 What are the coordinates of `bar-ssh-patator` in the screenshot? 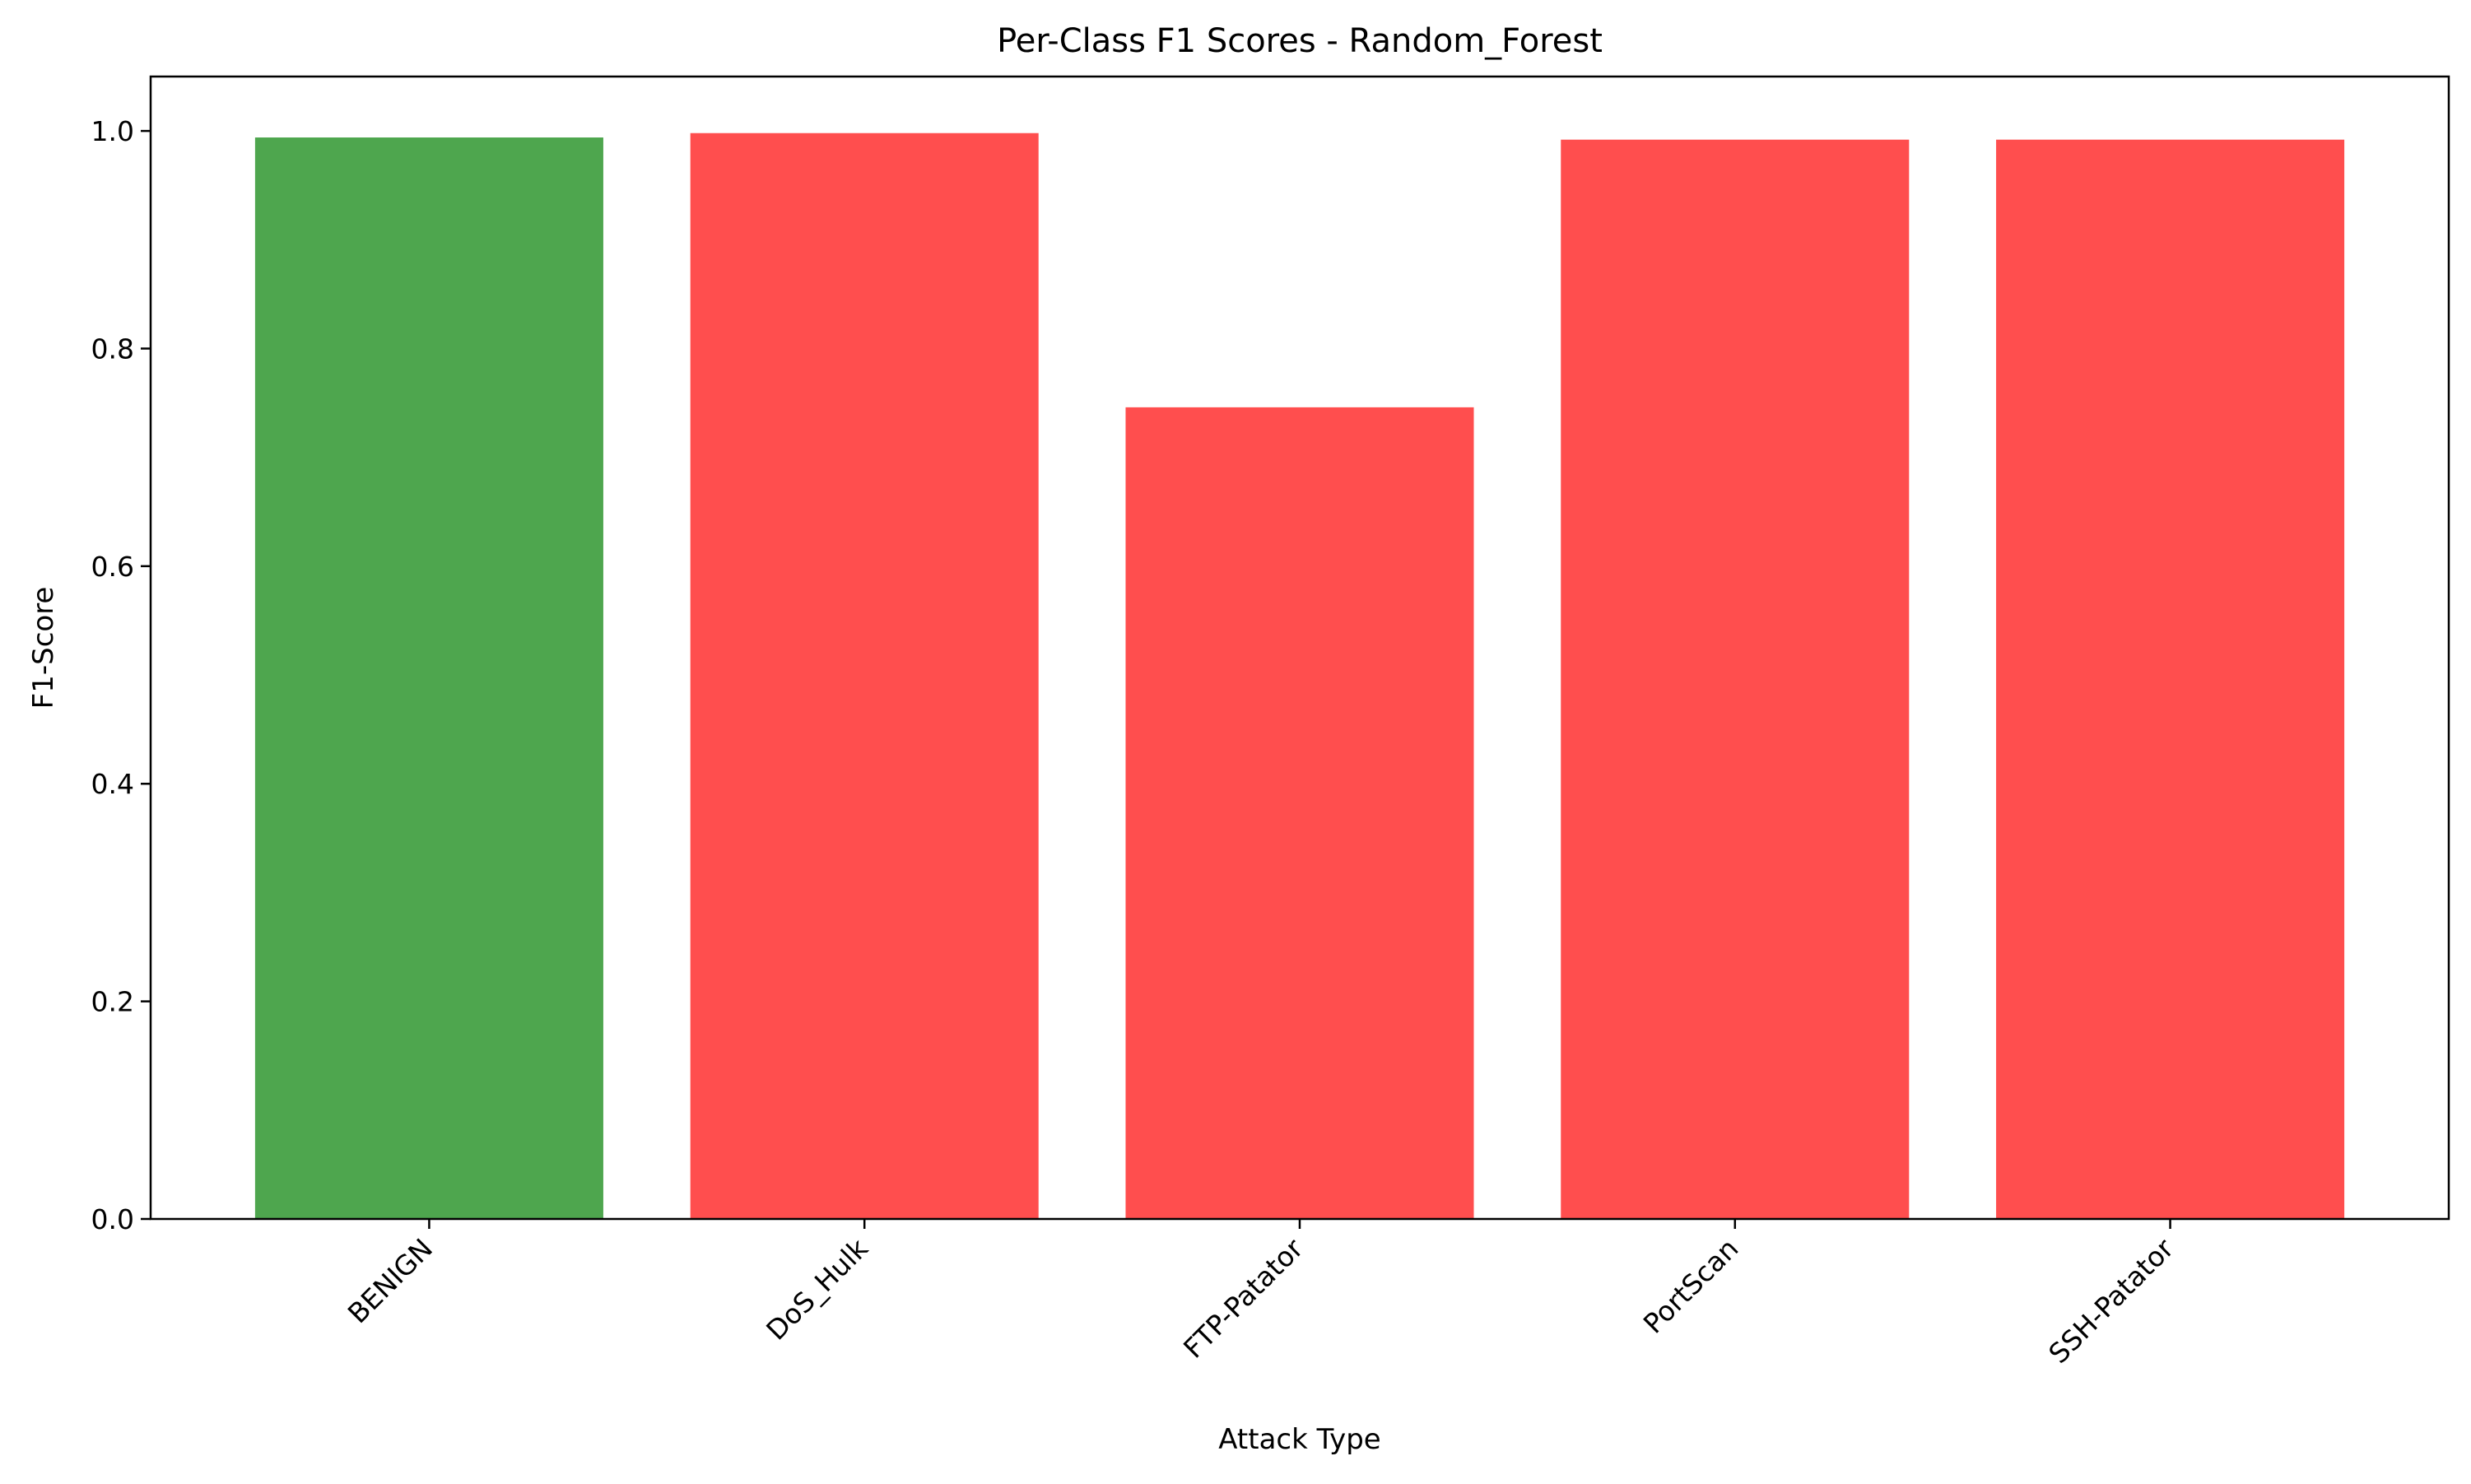 It's located at (2170, 679).